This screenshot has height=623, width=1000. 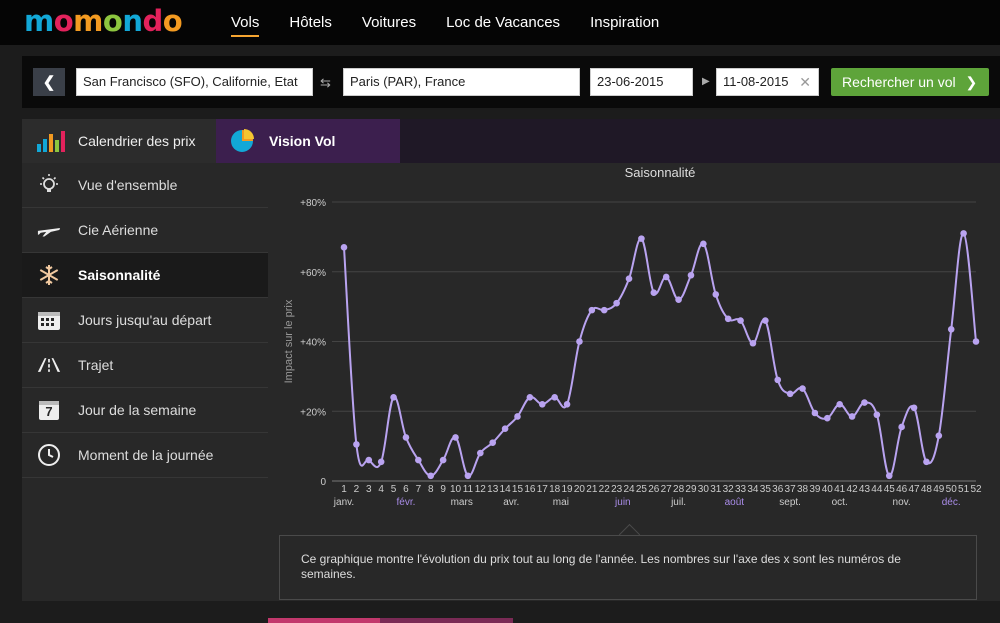 What do you see at coordinates (389, 22) in the screenshot?
I see `nav-cars: Voitures` at bounding box center [389, 22].